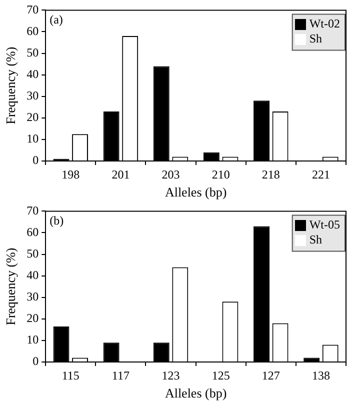  I want to click on annotation: (b), so click(57, 220).